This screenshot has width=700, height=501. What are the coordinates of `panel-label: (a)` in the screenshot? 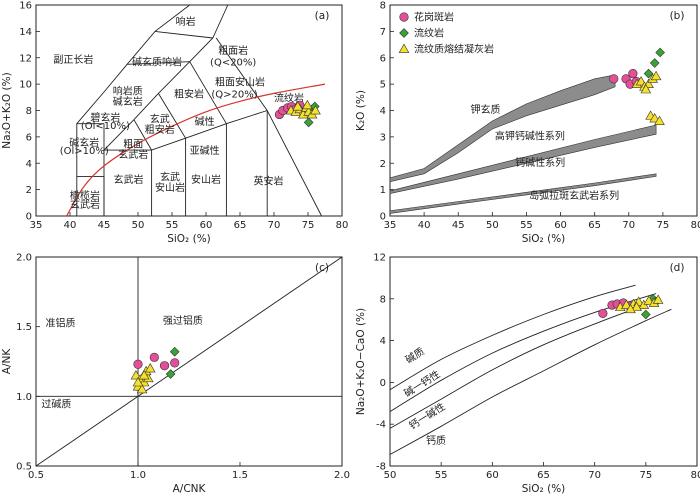 It's located at (322, 16).